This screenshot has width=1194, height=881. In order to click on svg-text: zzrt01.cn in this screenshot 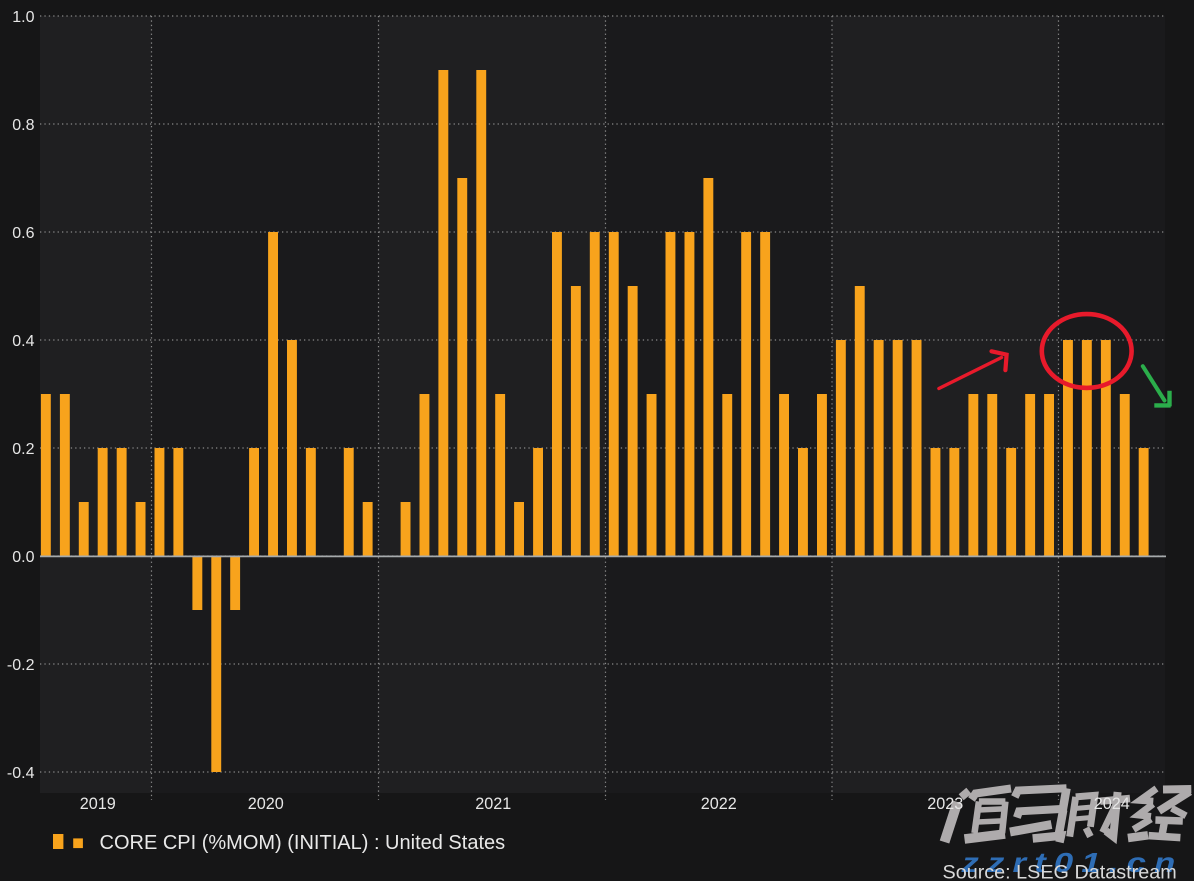, I will do `click(1071, 862)`.